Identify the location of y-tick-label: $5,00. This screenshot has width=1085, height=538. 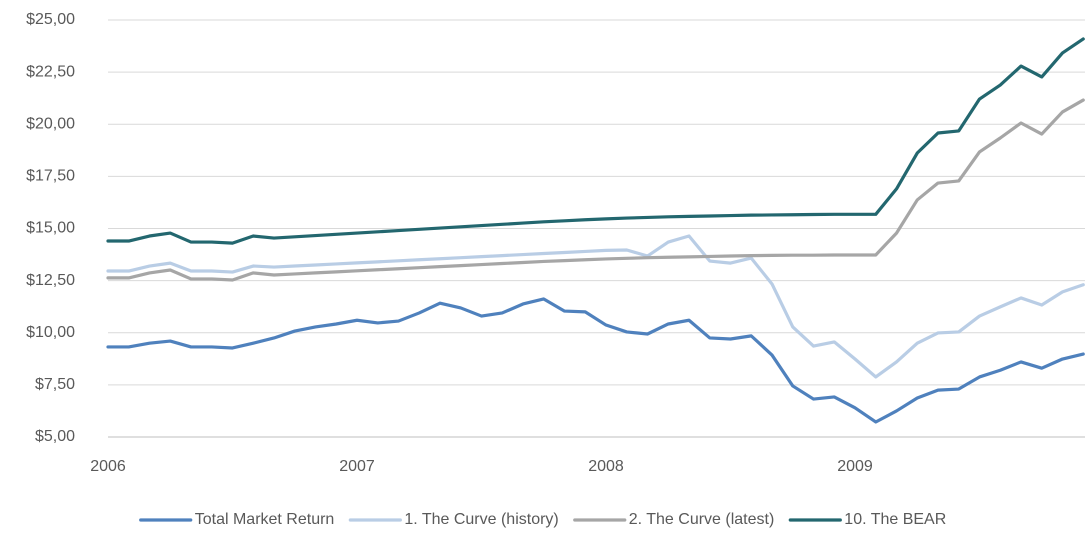
(55, 436).